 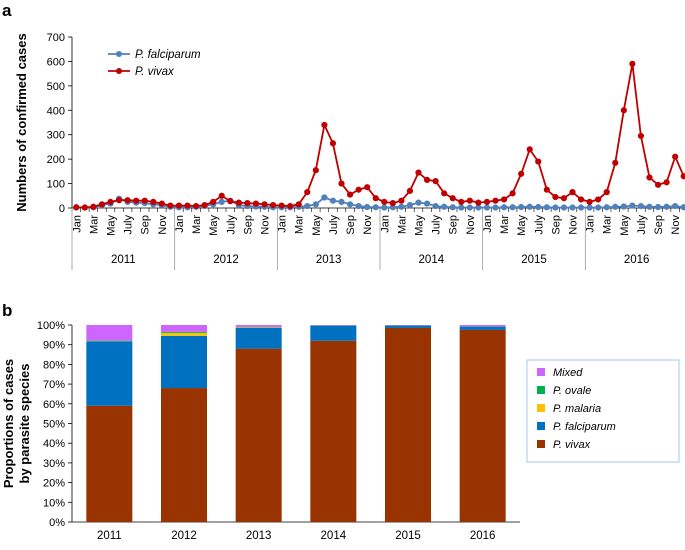 I want to click on y-axis-title: Numbers of confirmed cases, so click(x=21, y=122).